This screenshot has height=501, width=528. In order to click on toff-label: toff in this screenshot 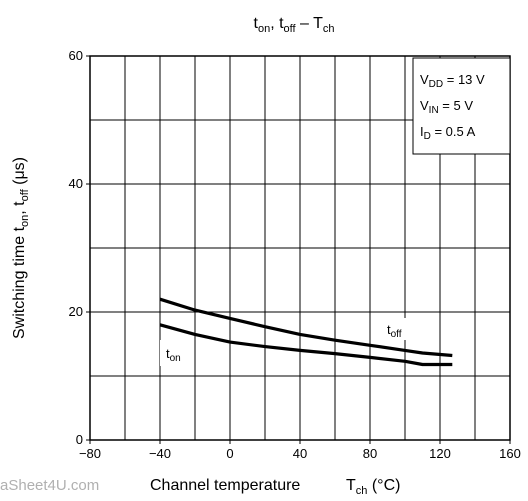, I will do `click(394, 331)`.